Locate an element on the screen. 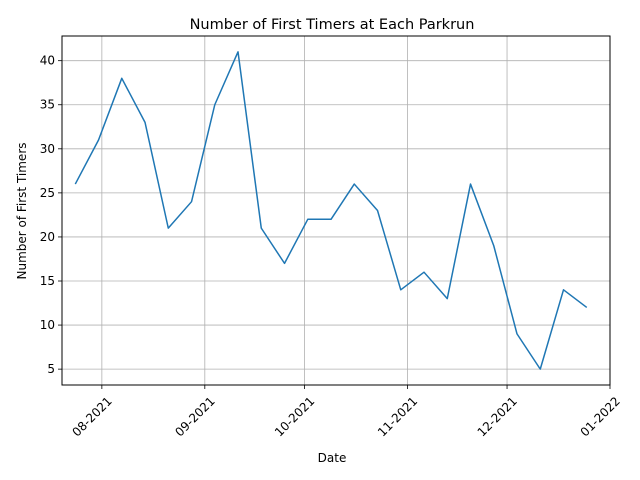 This screenshot has width=640, height=480. x-axis-label: Date is located at coordinates (332, 458).